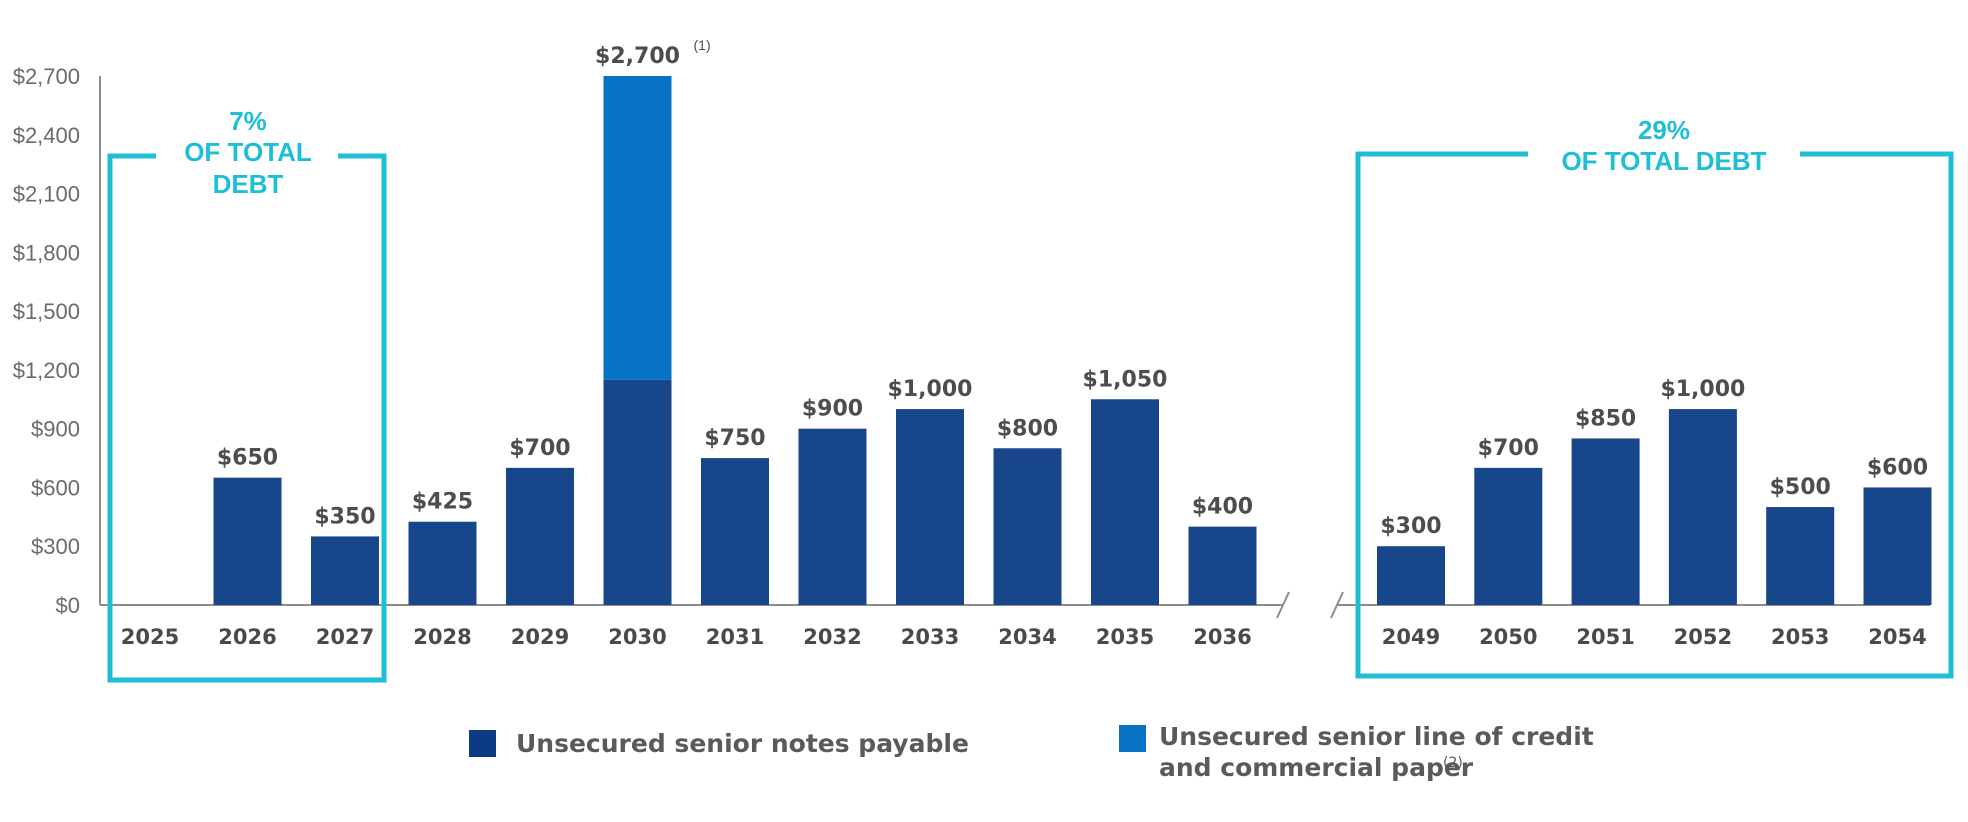 This screenshot has width=1968, height=822. What do you see at coordinates (1376, 736) in the screenshot?
I see `legend-label-line-of-credit: Unsecured senior line of credit` at bounding box center [1376, 736].